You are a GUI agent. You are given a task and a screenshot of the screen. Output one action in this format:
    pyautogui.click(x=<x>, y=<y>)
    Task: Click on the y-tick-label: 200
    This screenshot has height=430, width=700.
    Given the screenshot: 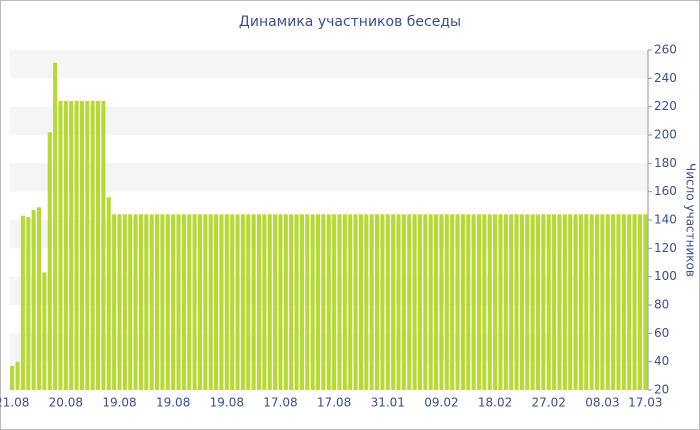 What is the action you would take?
    pyautogui.click(x=665, y=135)
    